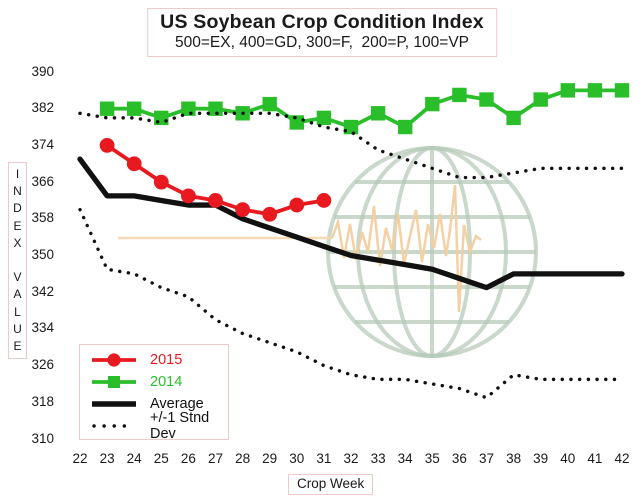 This screenshot has width=644, height=501. Describe the element at coordinates (80, 458) in the screenshot. I see `x-tick-label: 22` at that location.